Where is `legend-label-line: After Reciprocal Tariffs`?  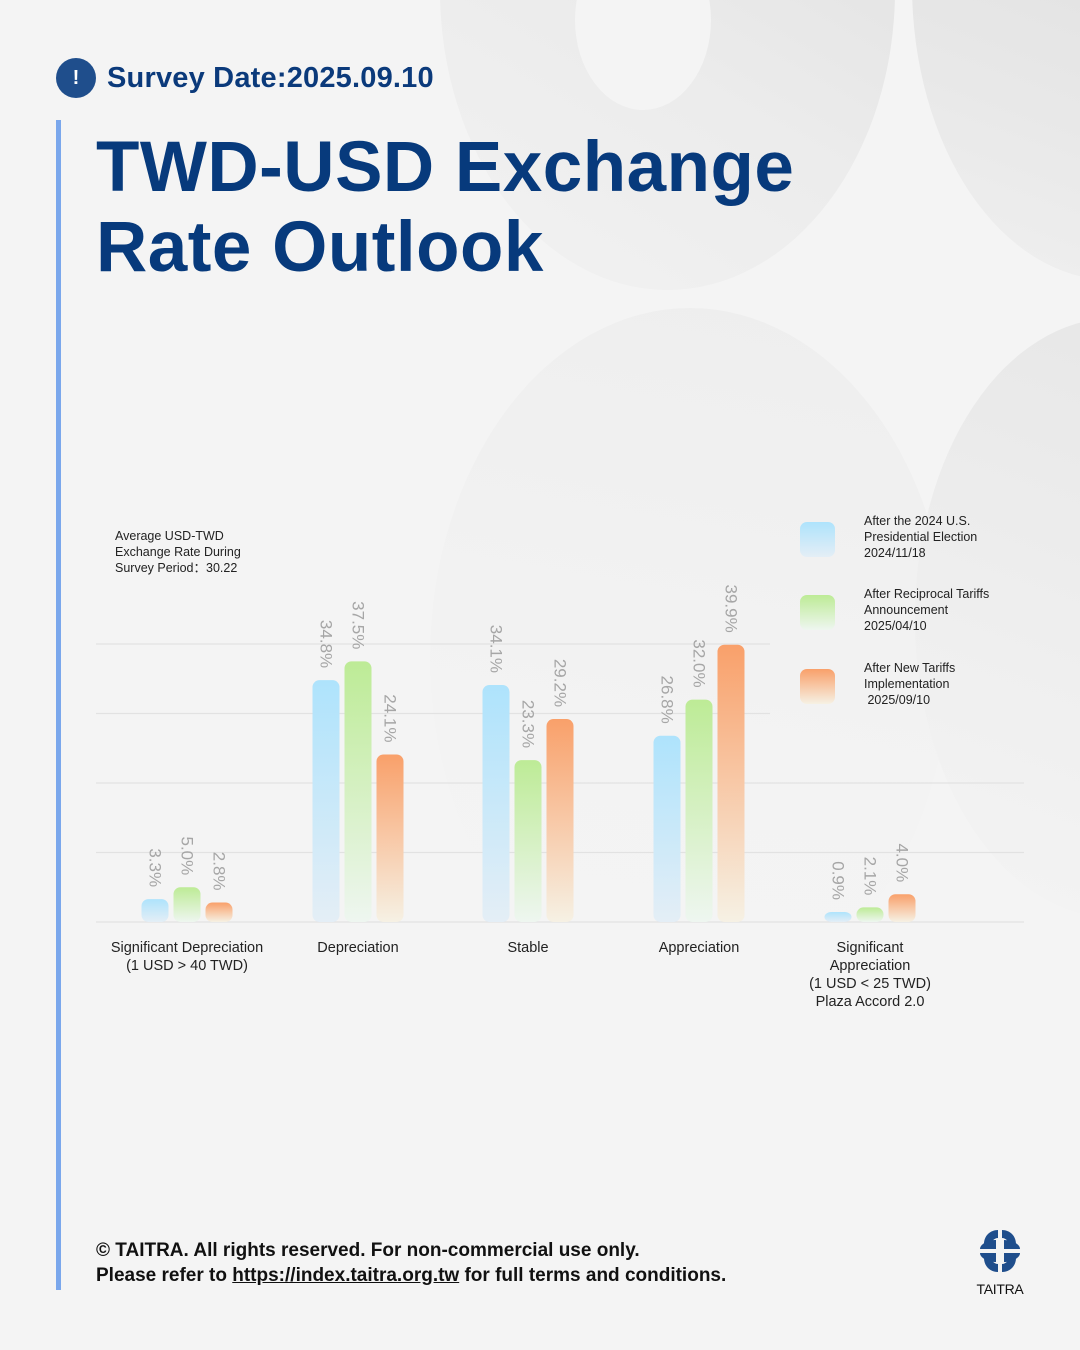 legend-label-line: After Reciprocal Tariffs is located at coordinates (927, 594).